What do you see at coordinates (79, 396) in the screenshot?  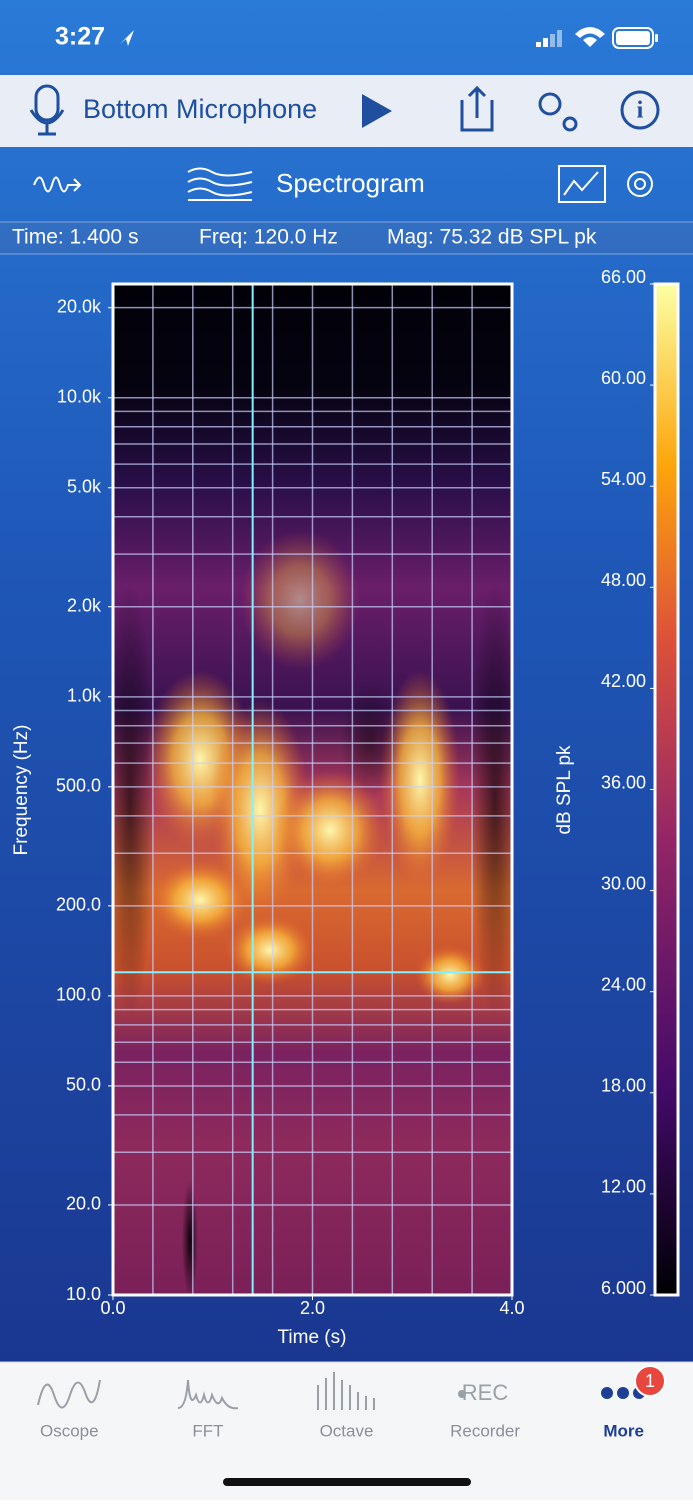 I see `y-tick-label: 10.0k` at bounding box center [79, 396].